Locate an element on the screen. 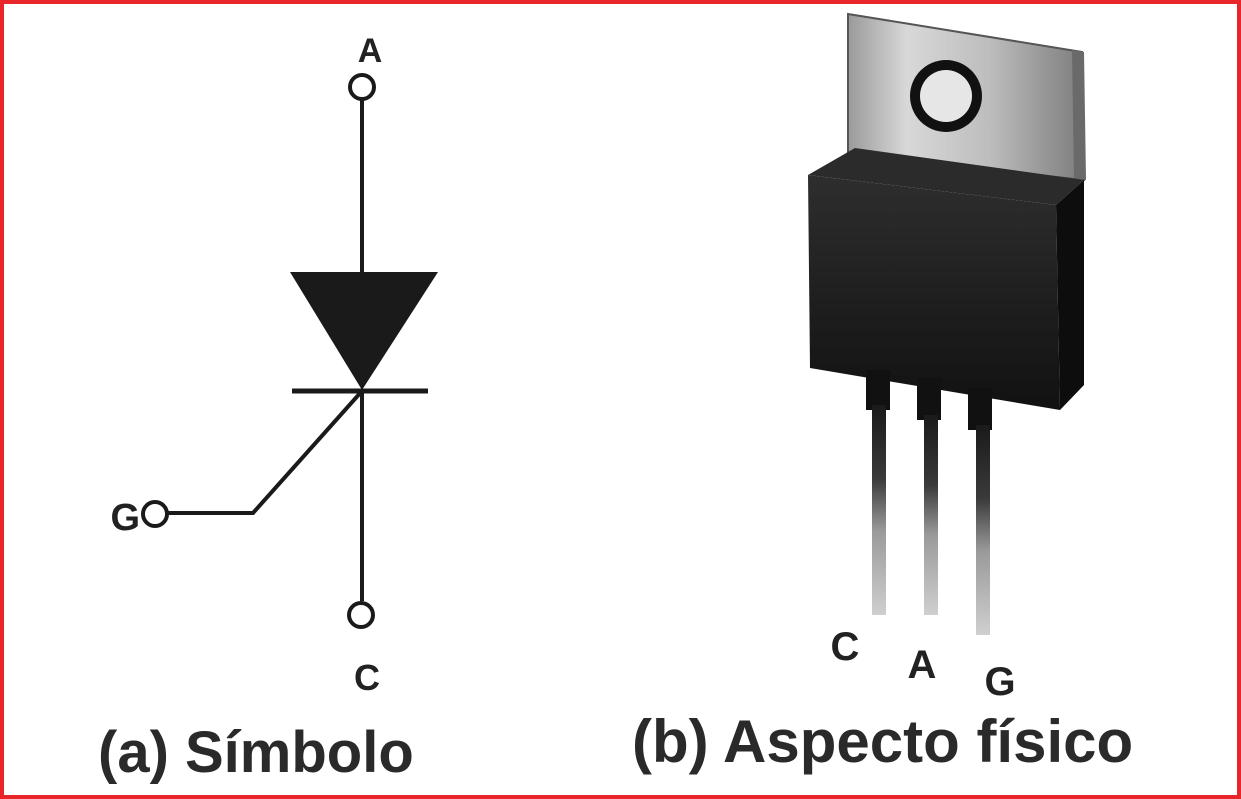 This screenshot has width=1241, height=799. lead-middle is located at coordinates (929, 496).